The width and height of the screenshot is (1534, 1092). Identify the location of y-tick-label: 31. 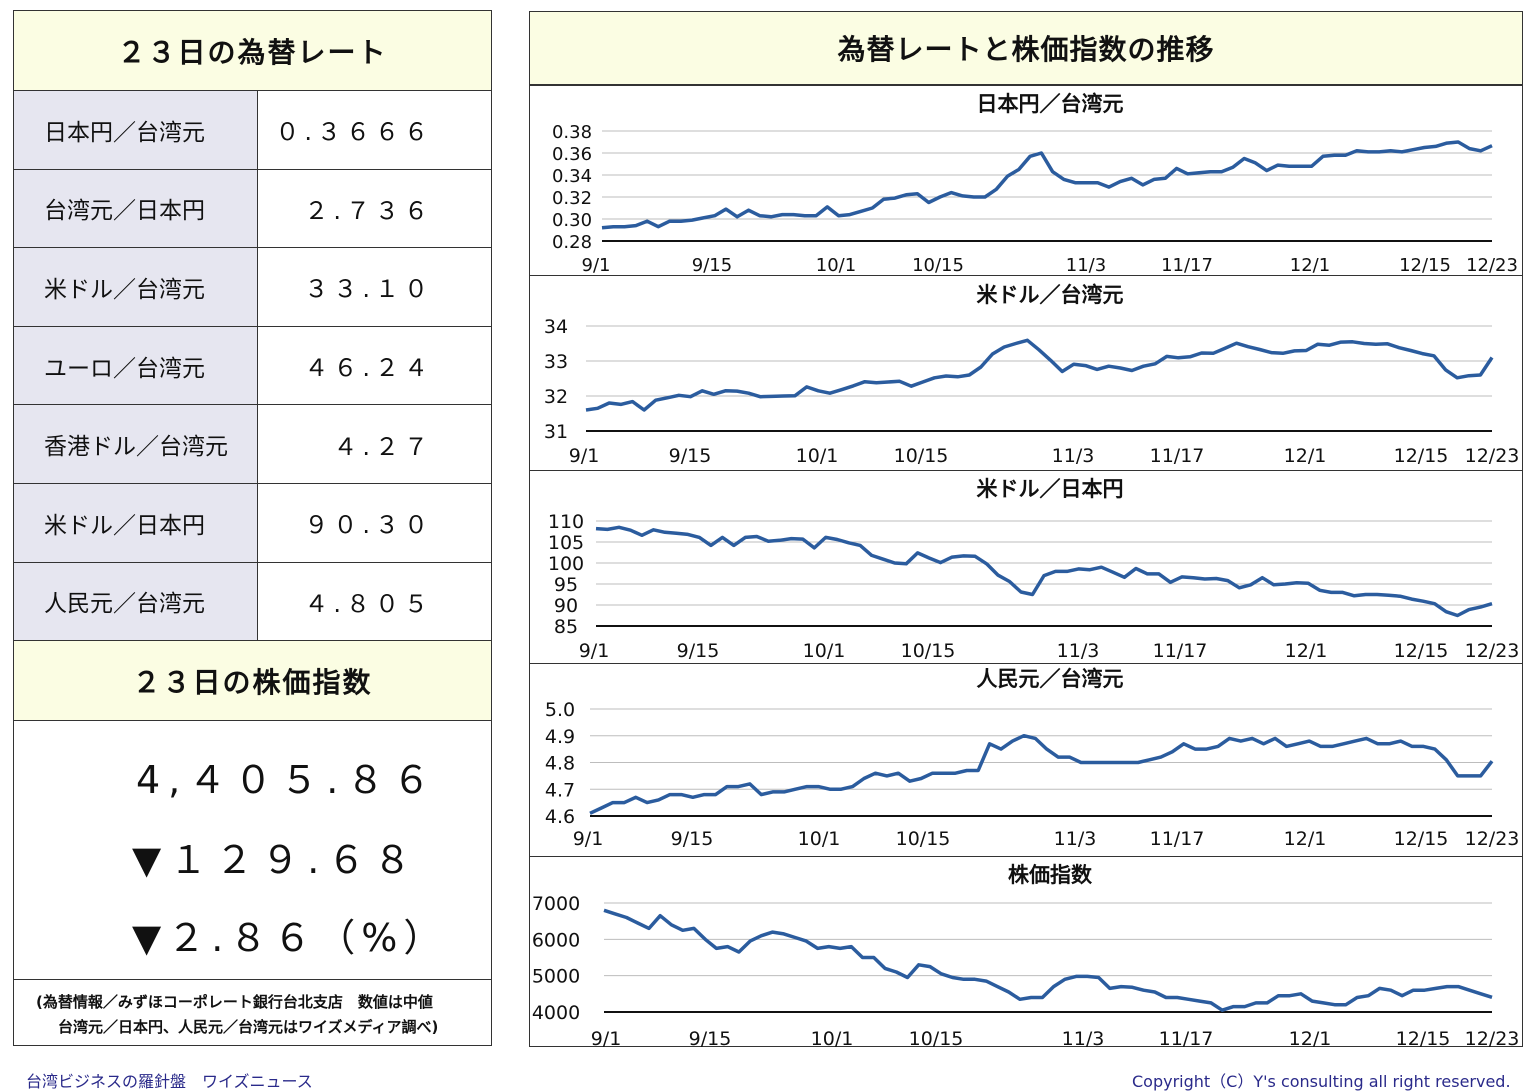
(556, 432).